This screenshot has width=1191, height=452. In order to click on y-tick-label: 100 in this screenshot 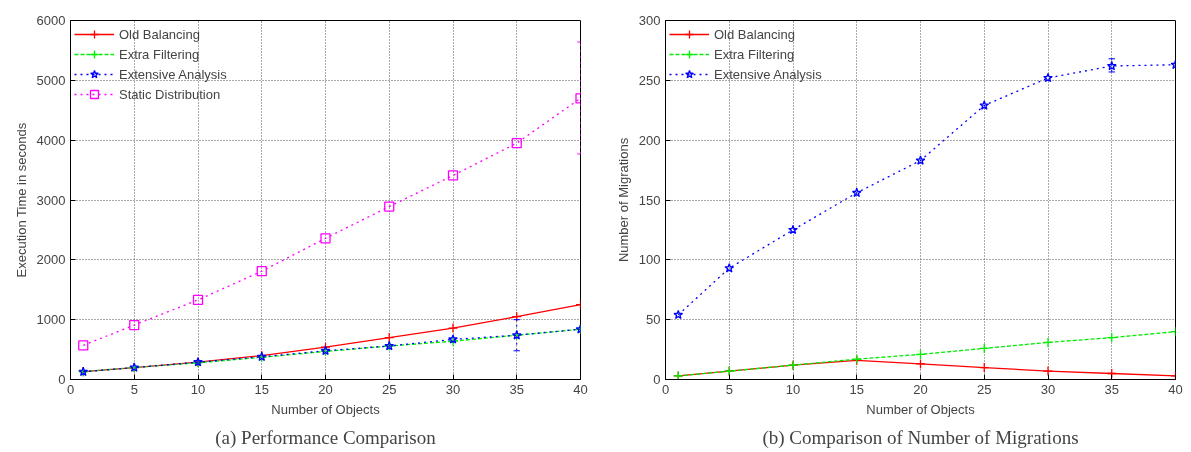, I will do `click(649, 260)`.